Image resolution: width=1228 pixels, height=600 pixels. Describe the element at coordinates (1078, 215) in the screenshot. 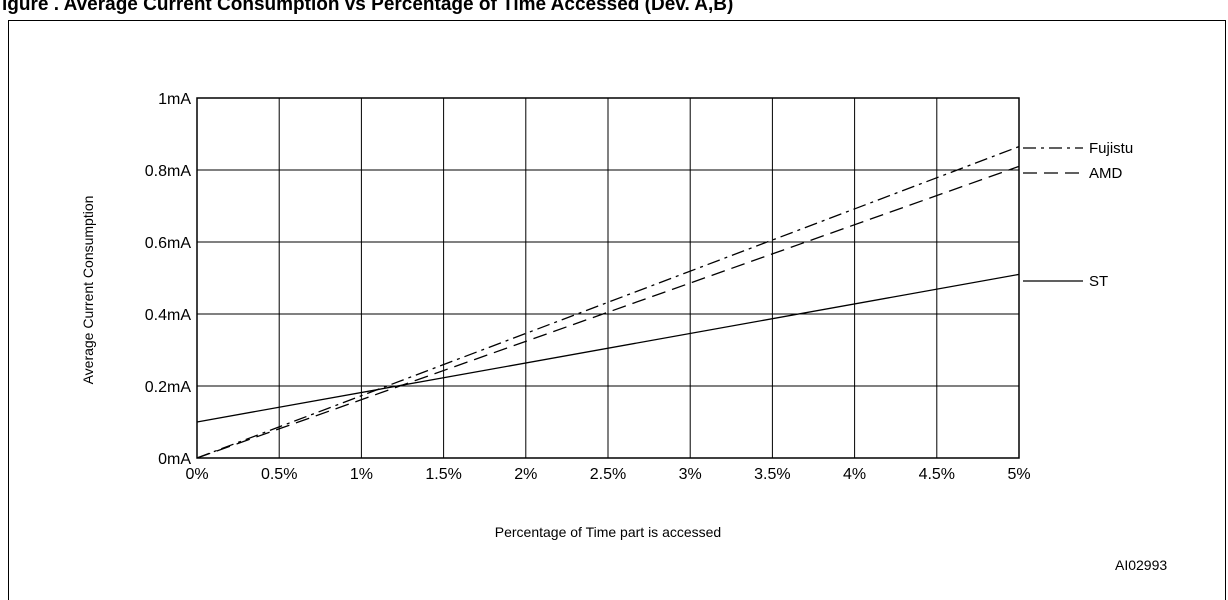

I see `legend: Fujistu AMD ST` at that location.